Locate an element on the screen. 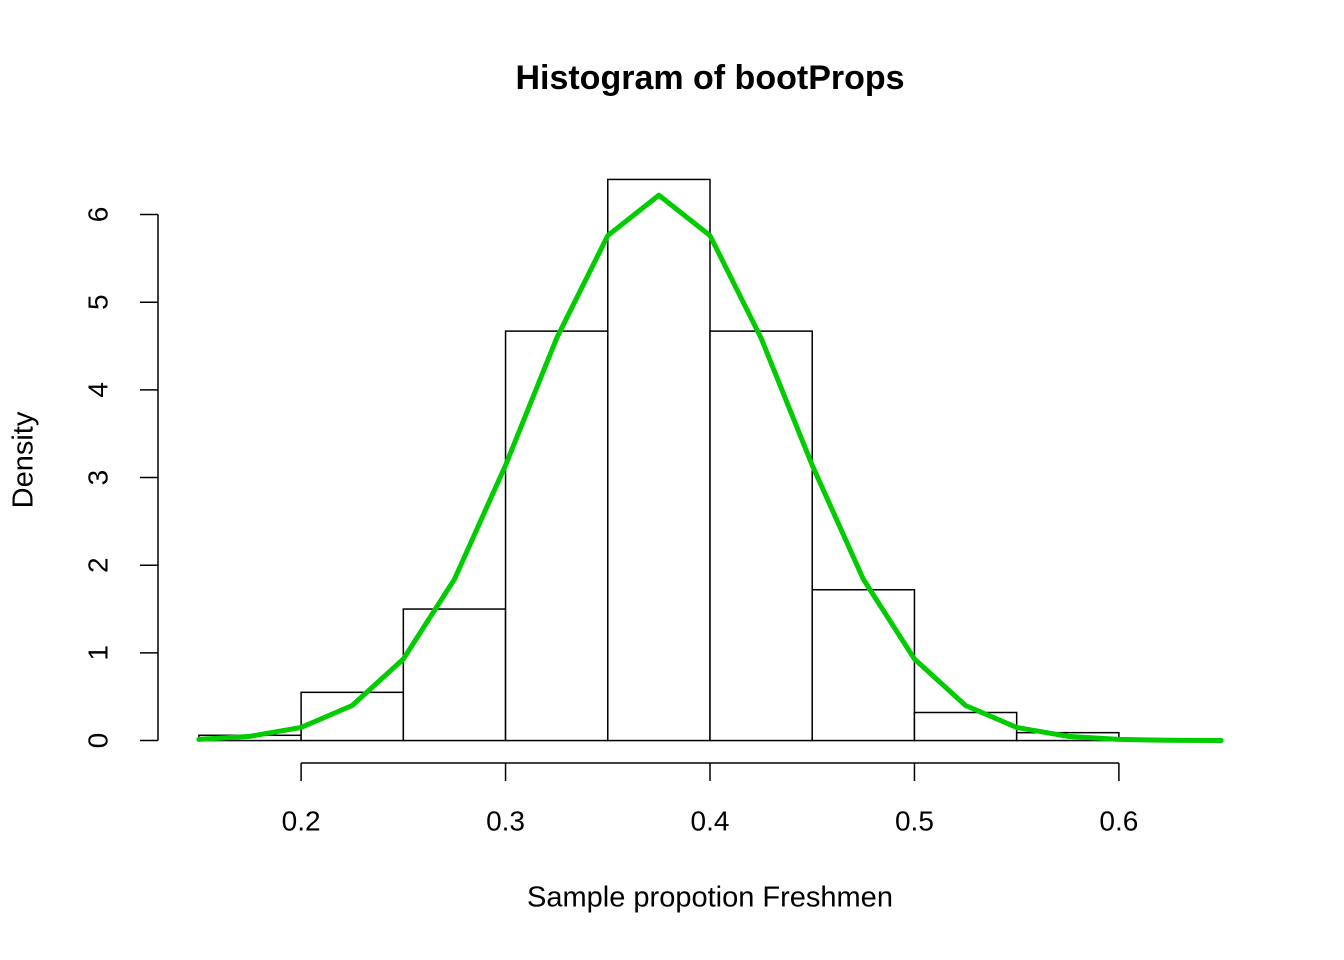 Image resolution: width=1344 pixels, height=960 pixels. y-tick-label: 6 is located at coordinates (97, 215).